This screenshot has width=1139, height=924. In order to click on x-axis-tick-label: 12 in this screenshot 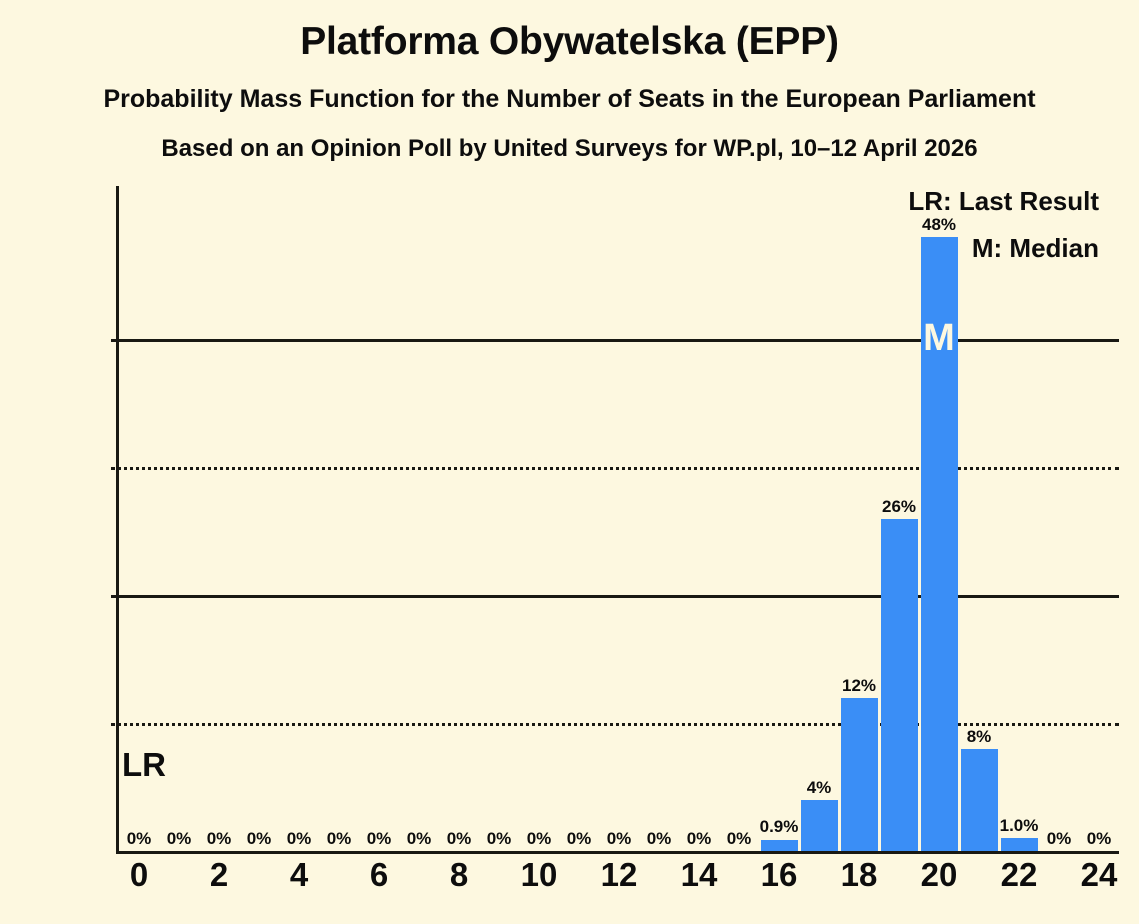, I will do `click(619, 874)`.